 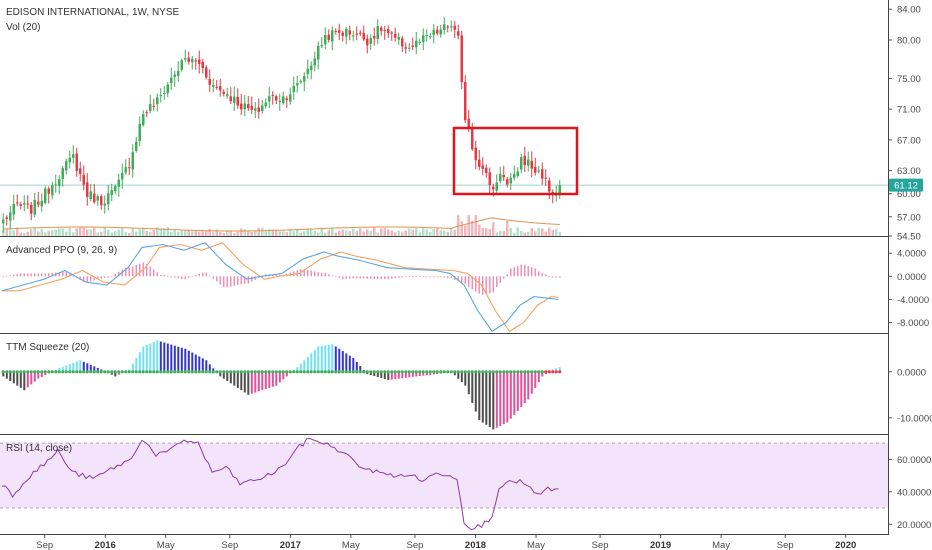 What do you see at coordinates (280, 484) in the screenshot?
I see `rsi-series` at bounding box center [280, 484].